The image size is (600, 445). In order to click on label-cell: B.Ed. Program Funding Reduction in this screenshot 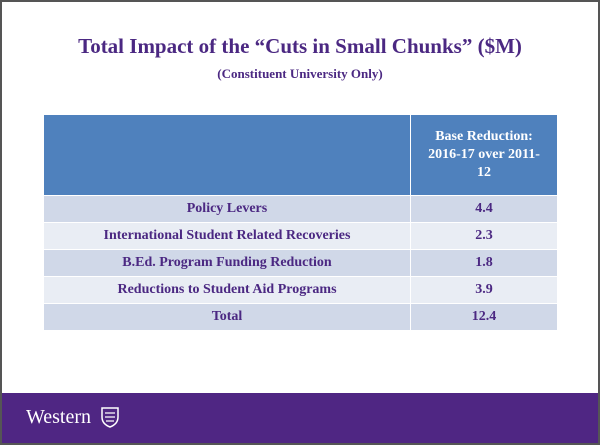, I will do `click(227, 263)`.